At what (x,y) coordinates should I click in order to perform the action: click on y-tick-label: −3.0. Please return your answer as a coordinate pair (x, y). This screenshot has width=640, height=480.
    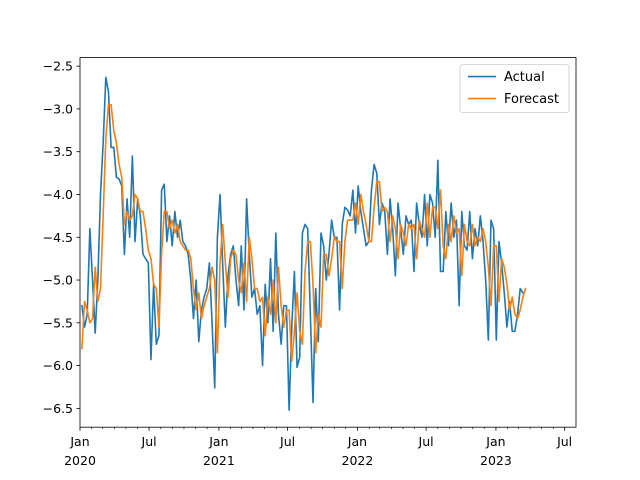
    Looking at the image, I should click on (58, 108).